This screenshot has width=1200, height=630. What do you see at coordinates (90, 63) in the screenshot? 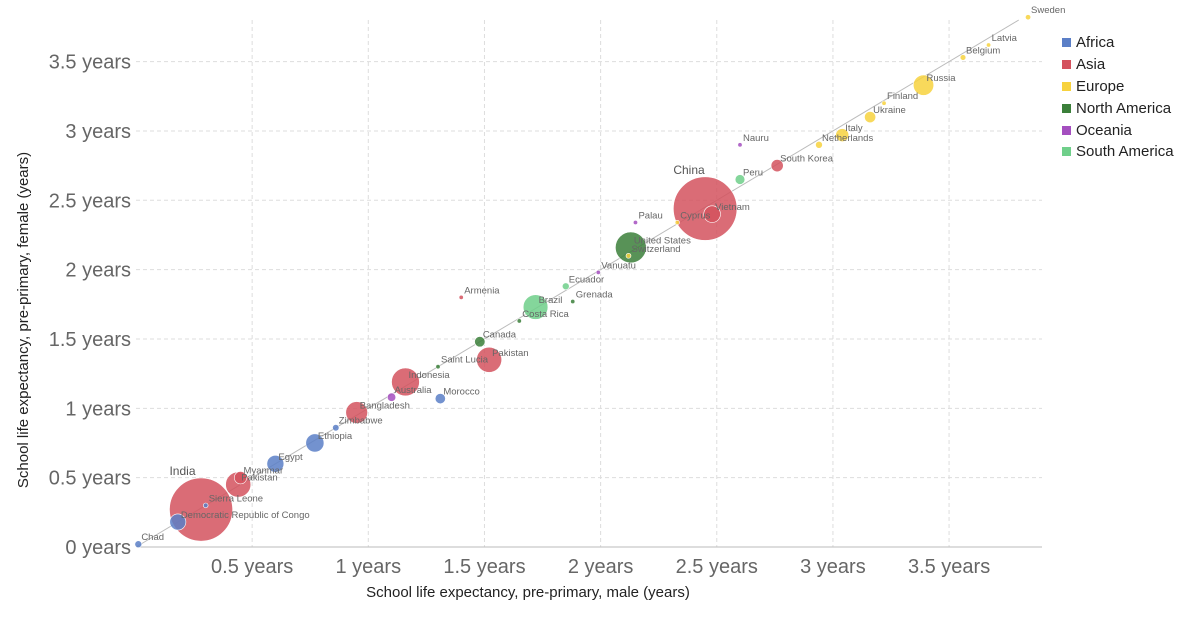
I see `y-tick-label: 3.5 years` at bounding box center [90, 63].